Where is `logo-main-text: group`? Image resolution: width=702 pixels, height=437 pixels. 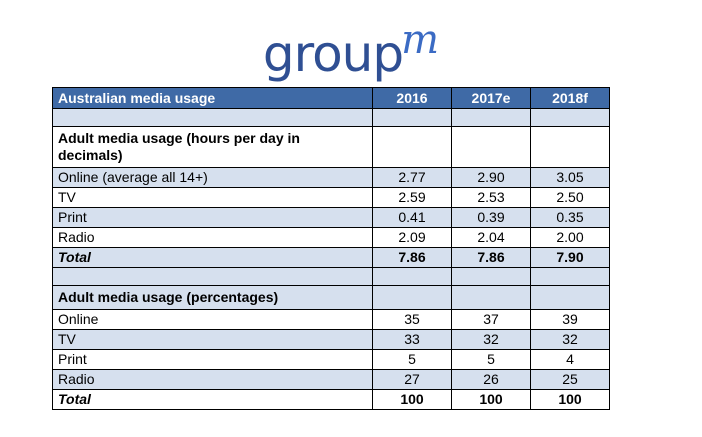
logo-main-text: group is located at coordinates (333, 54).